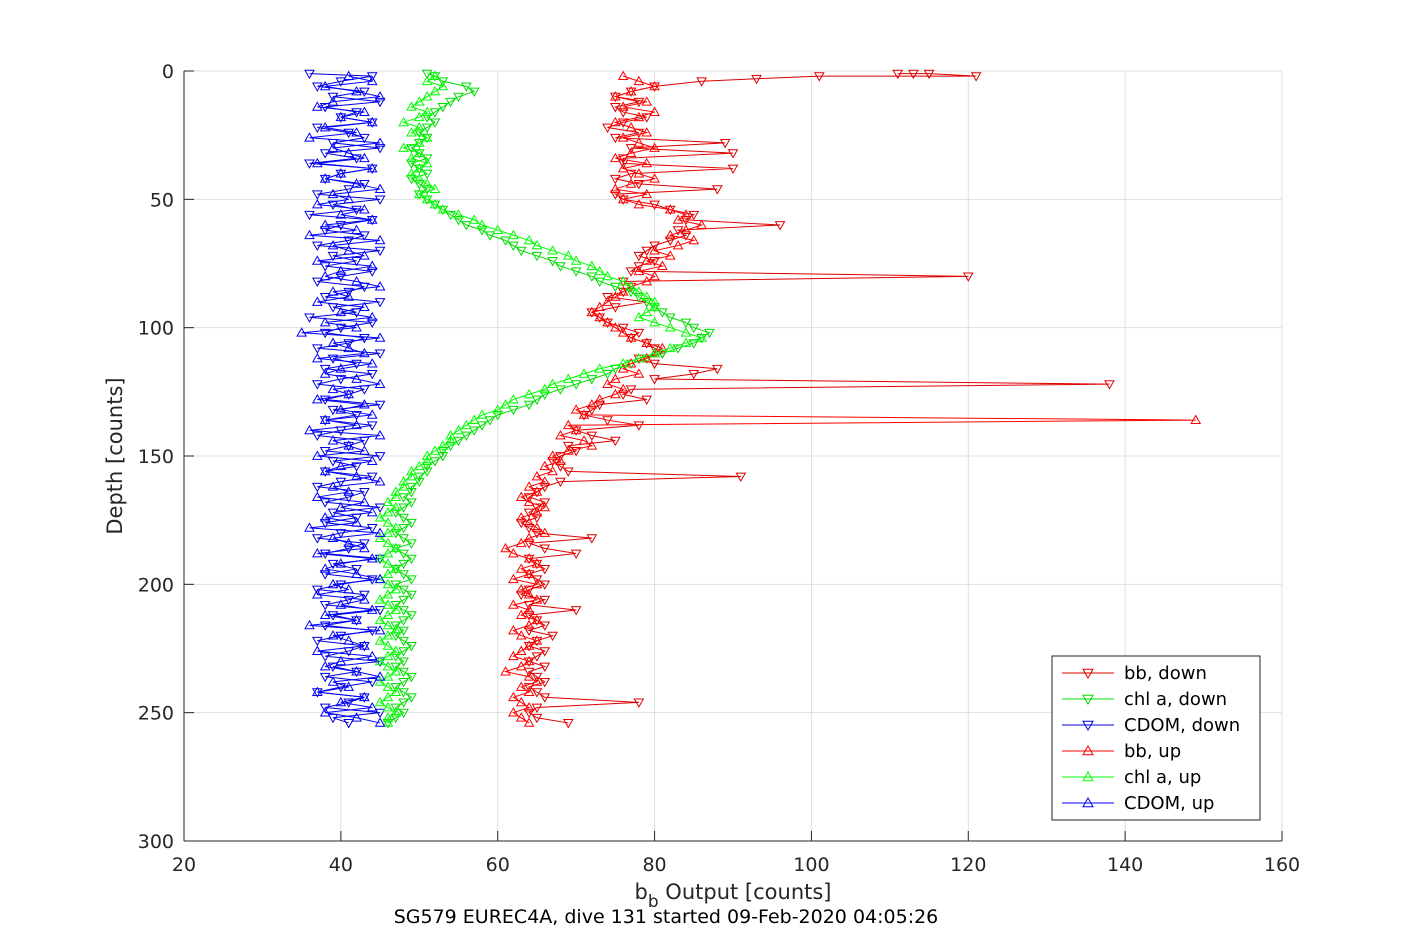  What do you see at coordinates (732, 896) in the screenshot?
I see `x-axis-label: bb Output [counts]` at bounding box center [732, 896].